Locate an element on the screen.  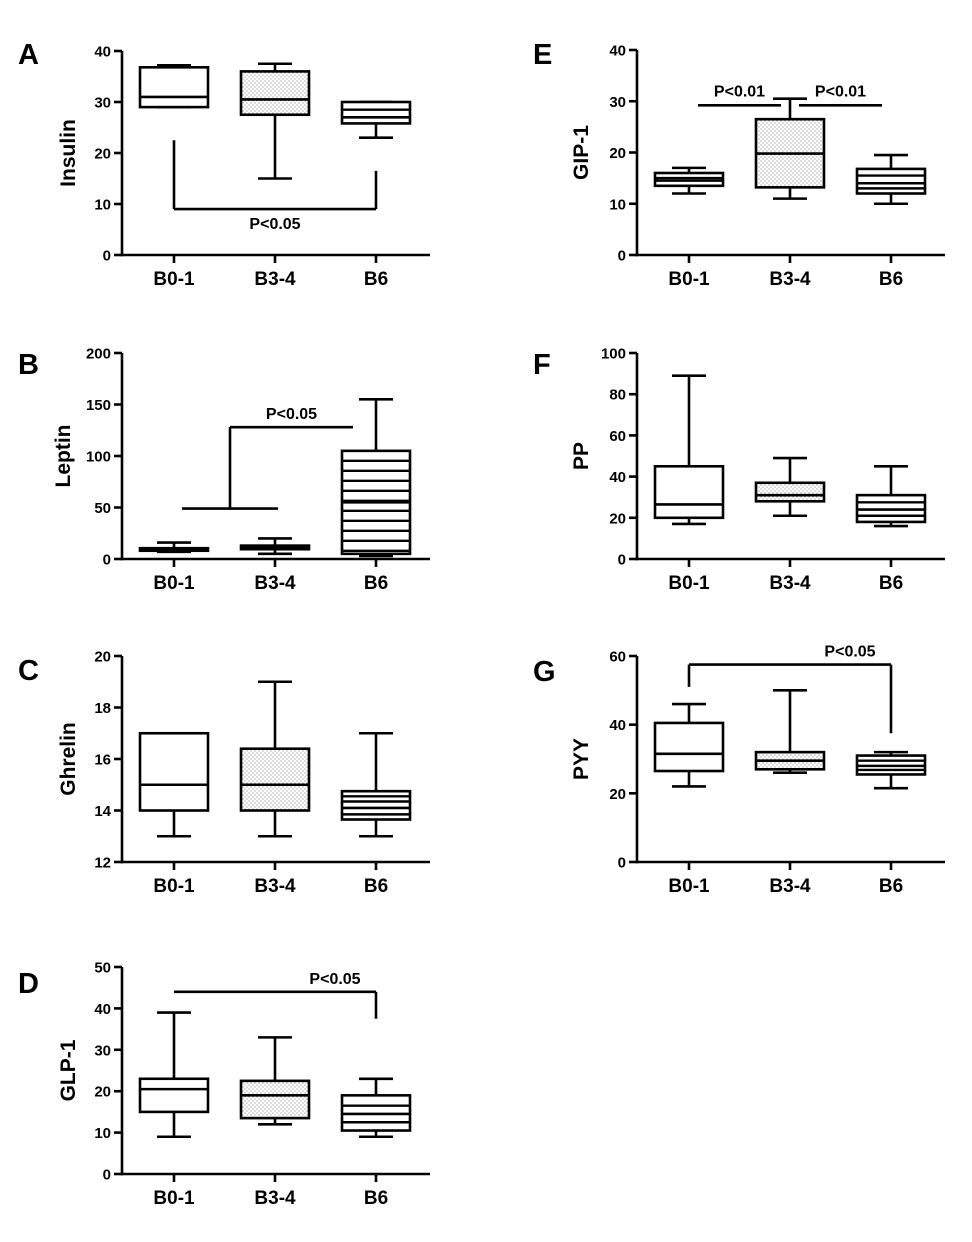
panel-label: A is located at coordinates (28, 55).